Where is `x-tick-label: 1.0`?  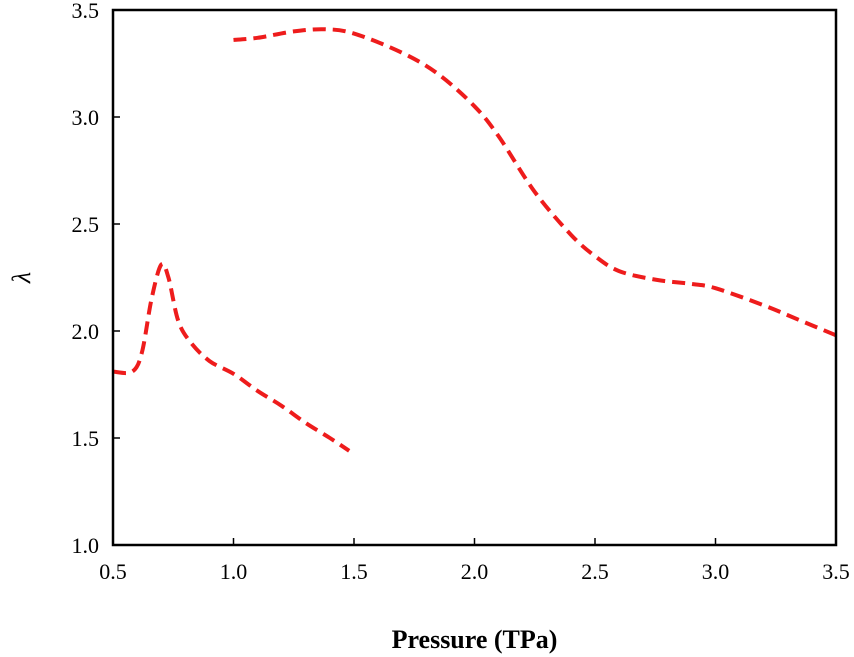
x-tick-label: 1.0 is located at coordinates (234, 571).